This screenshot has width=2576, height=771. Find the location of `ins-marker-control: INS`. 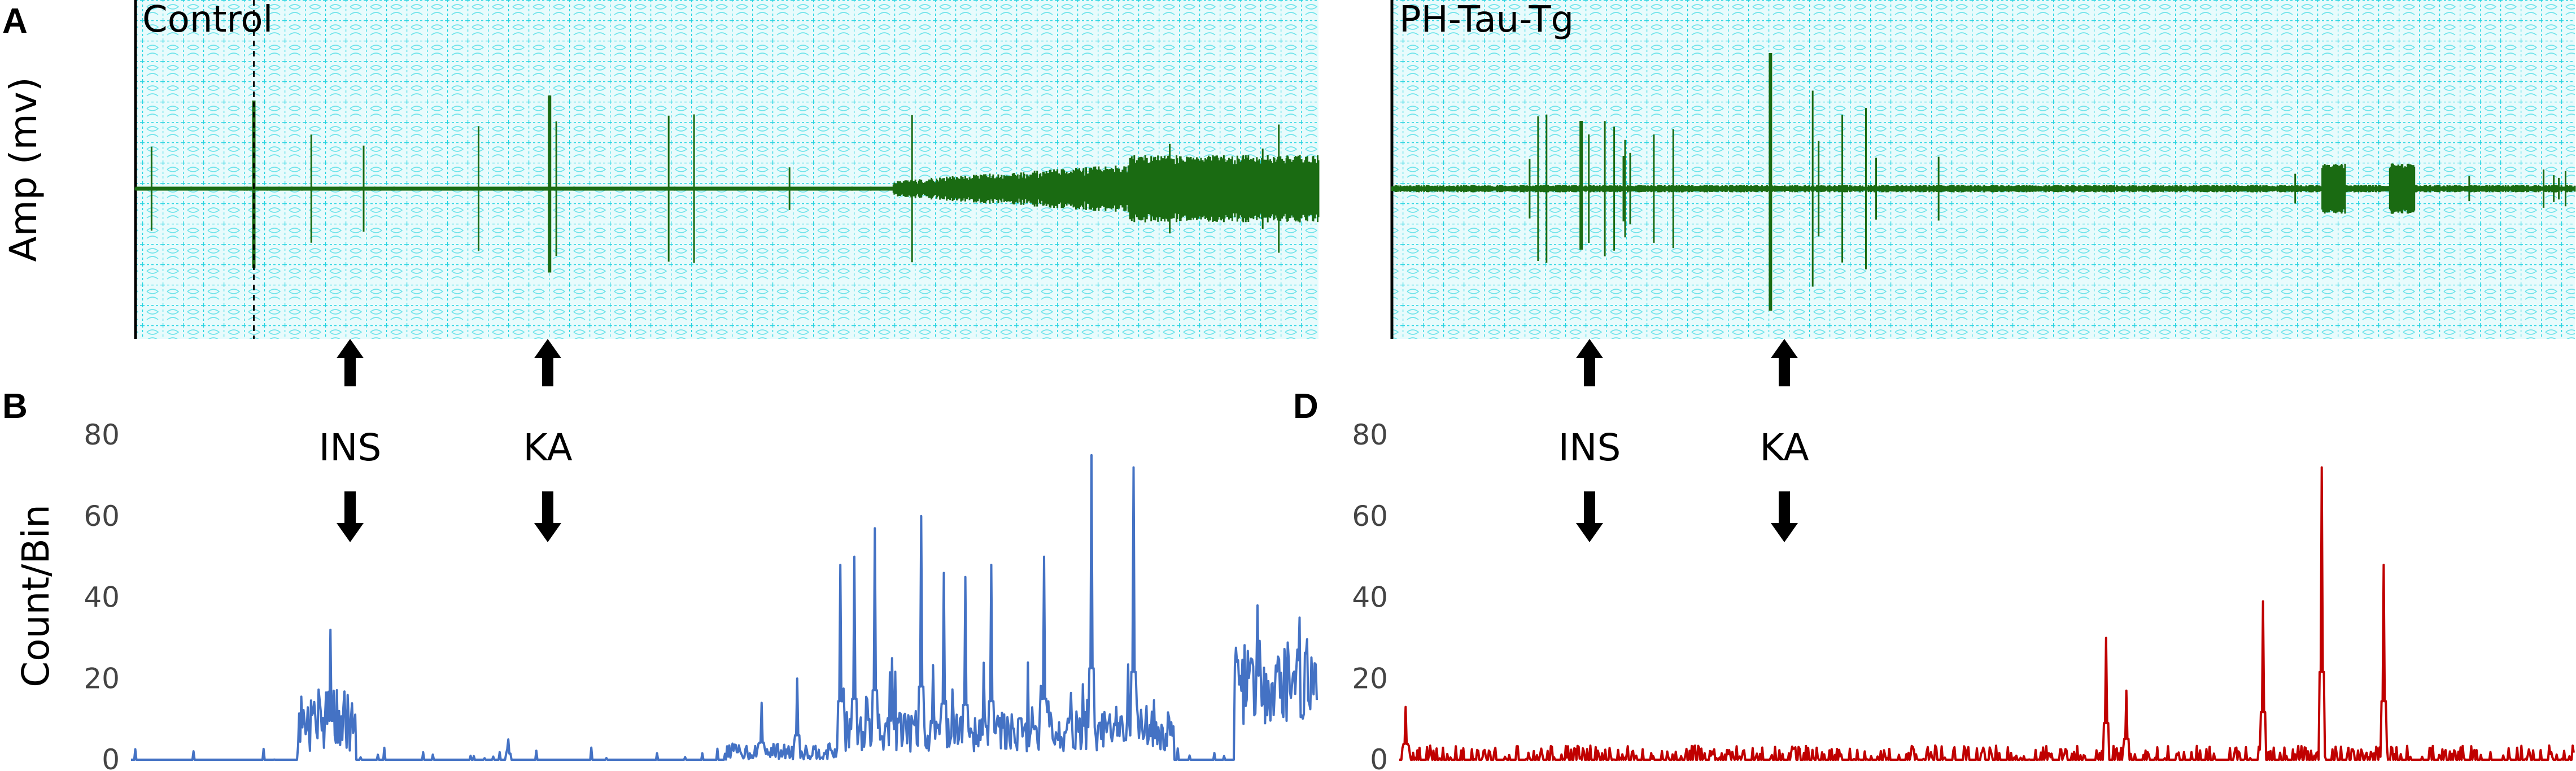

ins-marker-control: INS is located at coordinates (350, 440).